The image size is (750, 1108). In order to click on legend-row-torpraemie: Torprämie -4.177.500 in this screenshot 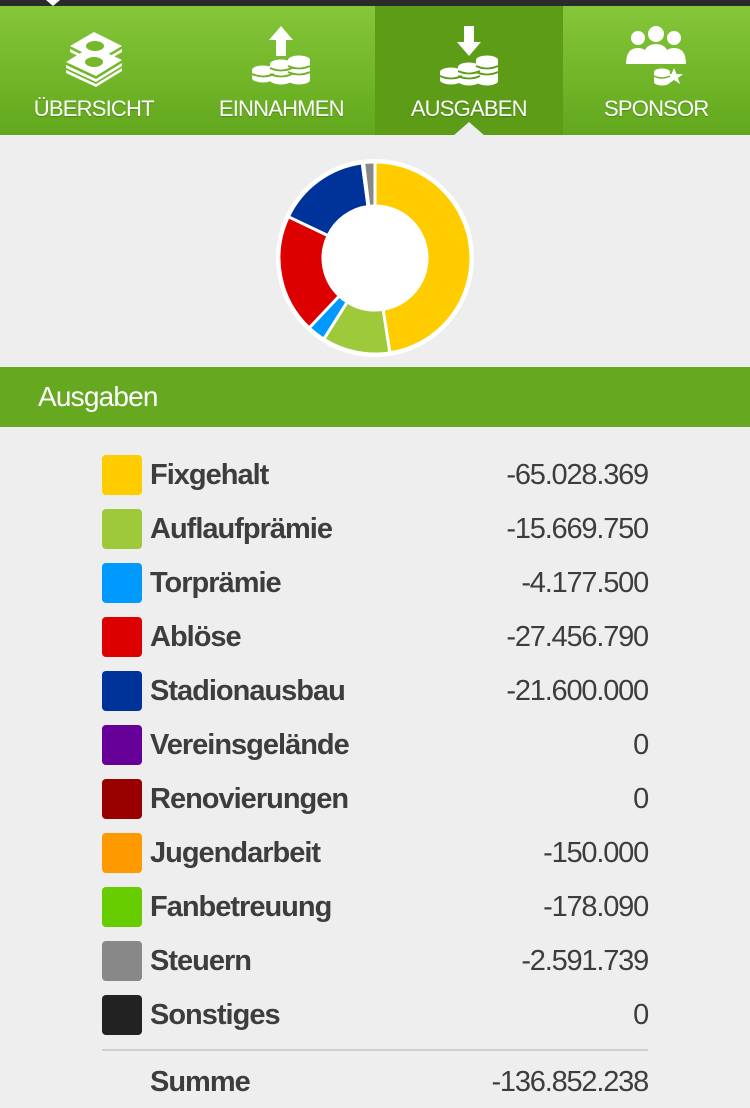, I will do `click(375, 585)`.